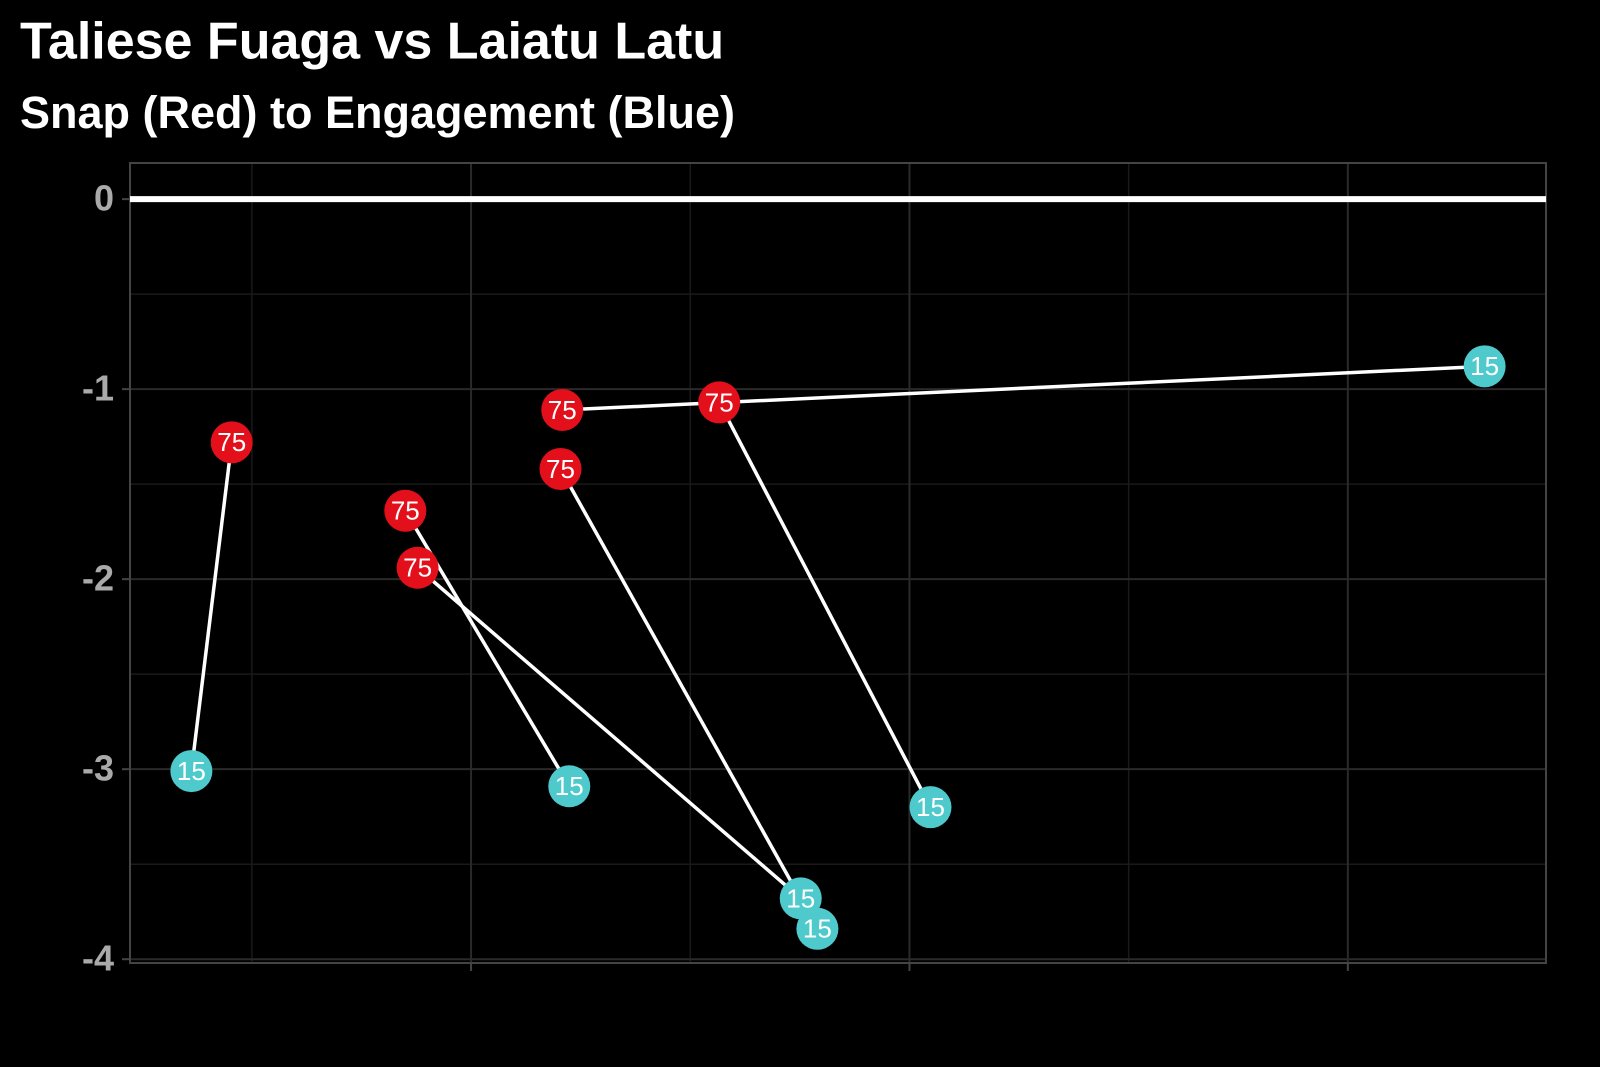  Describe the element at coordinates (98, 768) in the screenshot. I see `y-tick-label: -3` at that location.